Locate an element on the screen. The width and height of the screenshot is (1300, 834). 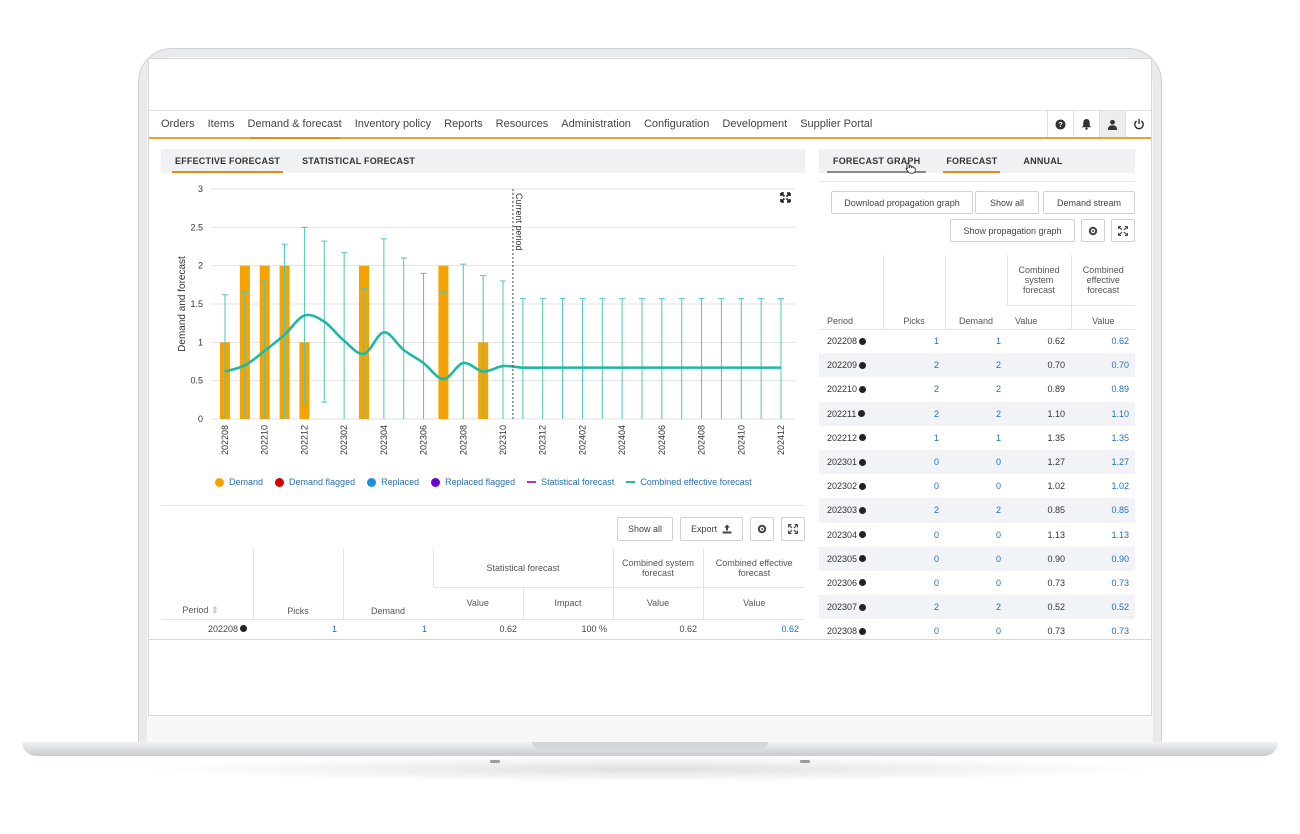
tab-annual: ANNUAL is located at coordinates (1043, 161).